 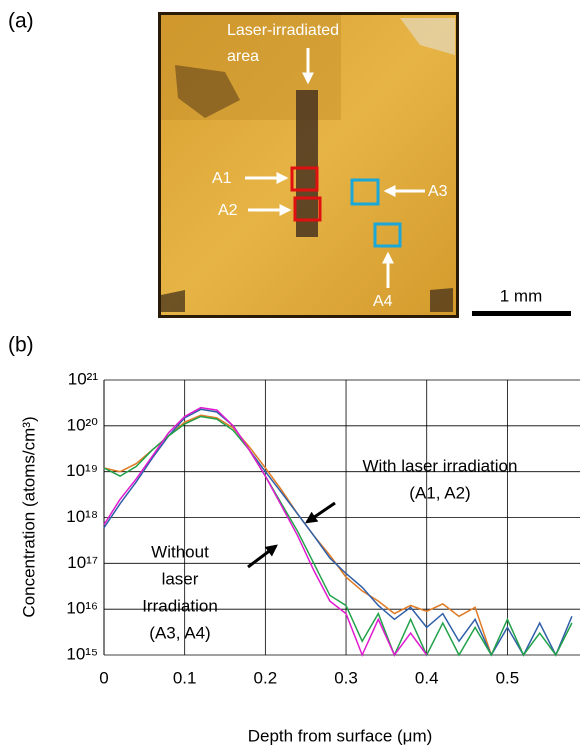 What do you see at coordinates (179, 632) in the screenshot?
I see `annotation: (A3, A4)` at bounding box center [179, 632].